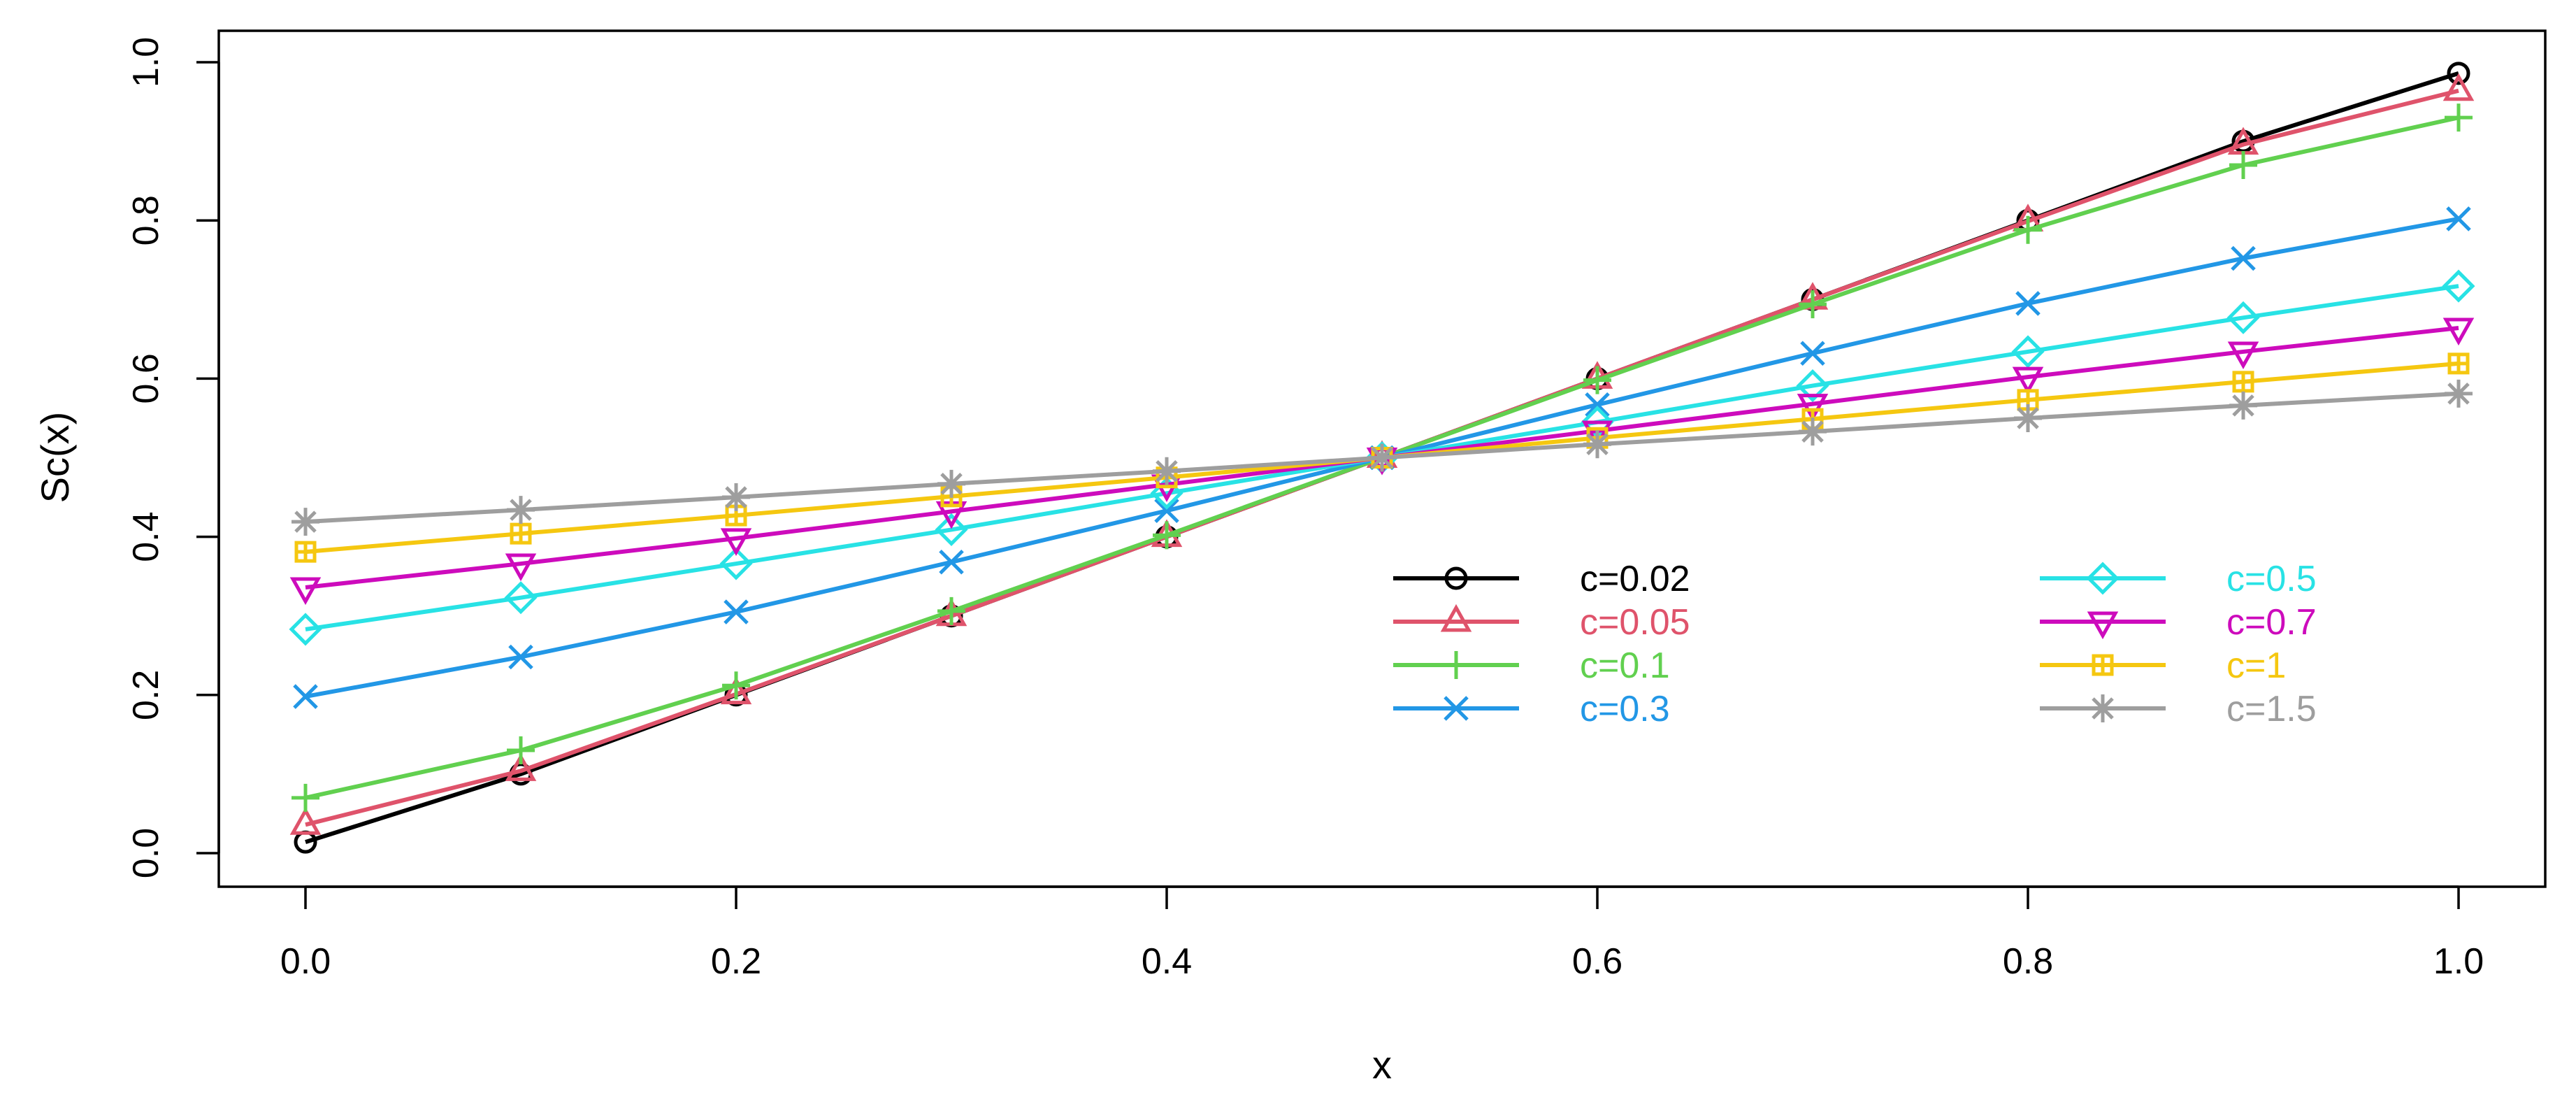 The height and width of the screenshot is (1100, 2576). I want to click on x-tick-label: 0.4, so click(1167, 961).